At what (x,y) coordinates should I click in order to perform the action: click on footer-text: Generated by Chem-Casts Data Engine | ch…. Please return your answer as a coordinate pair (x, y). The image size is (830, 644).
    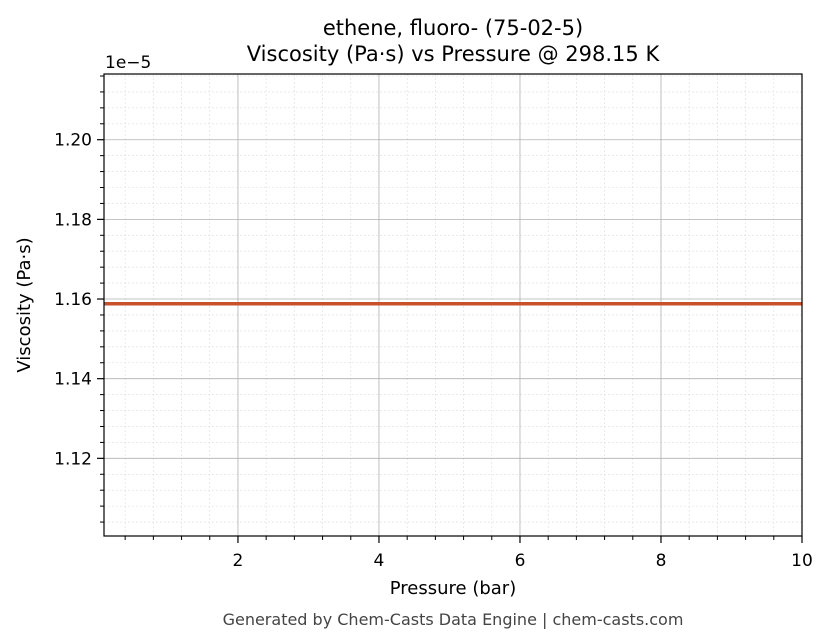
    Looking at the image, I should click on (453, 619).